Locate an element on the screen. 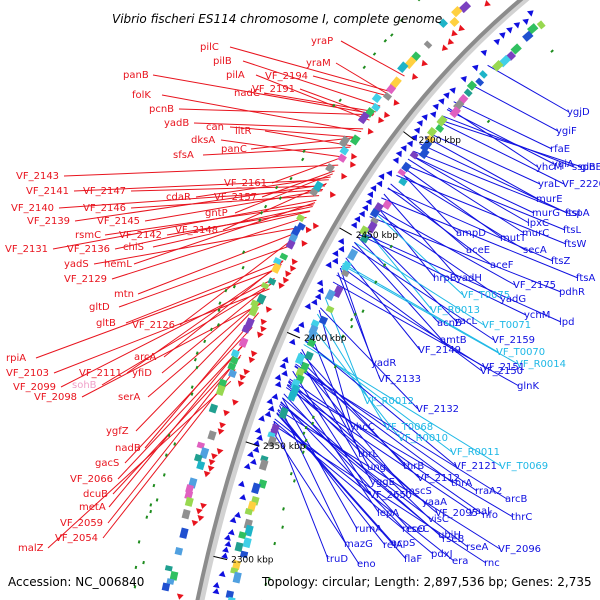  left-gene-label: VF_2111 is located at coordinates (100, 373).